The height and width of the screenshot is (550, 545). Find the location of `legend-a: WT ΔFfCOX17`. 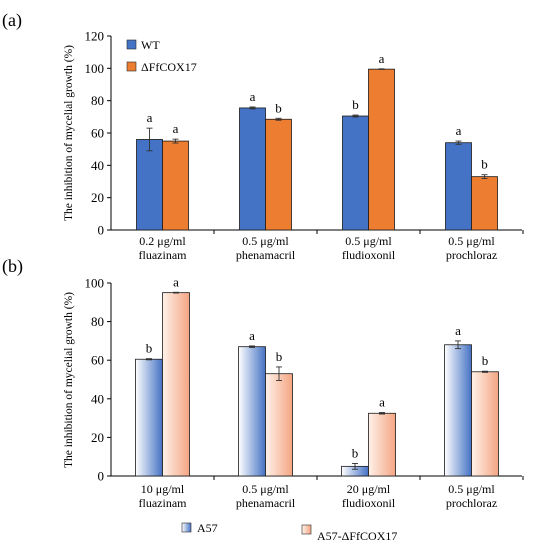

legend-a: WT ΔFfCOX17 is located at coordinates (161, 56).